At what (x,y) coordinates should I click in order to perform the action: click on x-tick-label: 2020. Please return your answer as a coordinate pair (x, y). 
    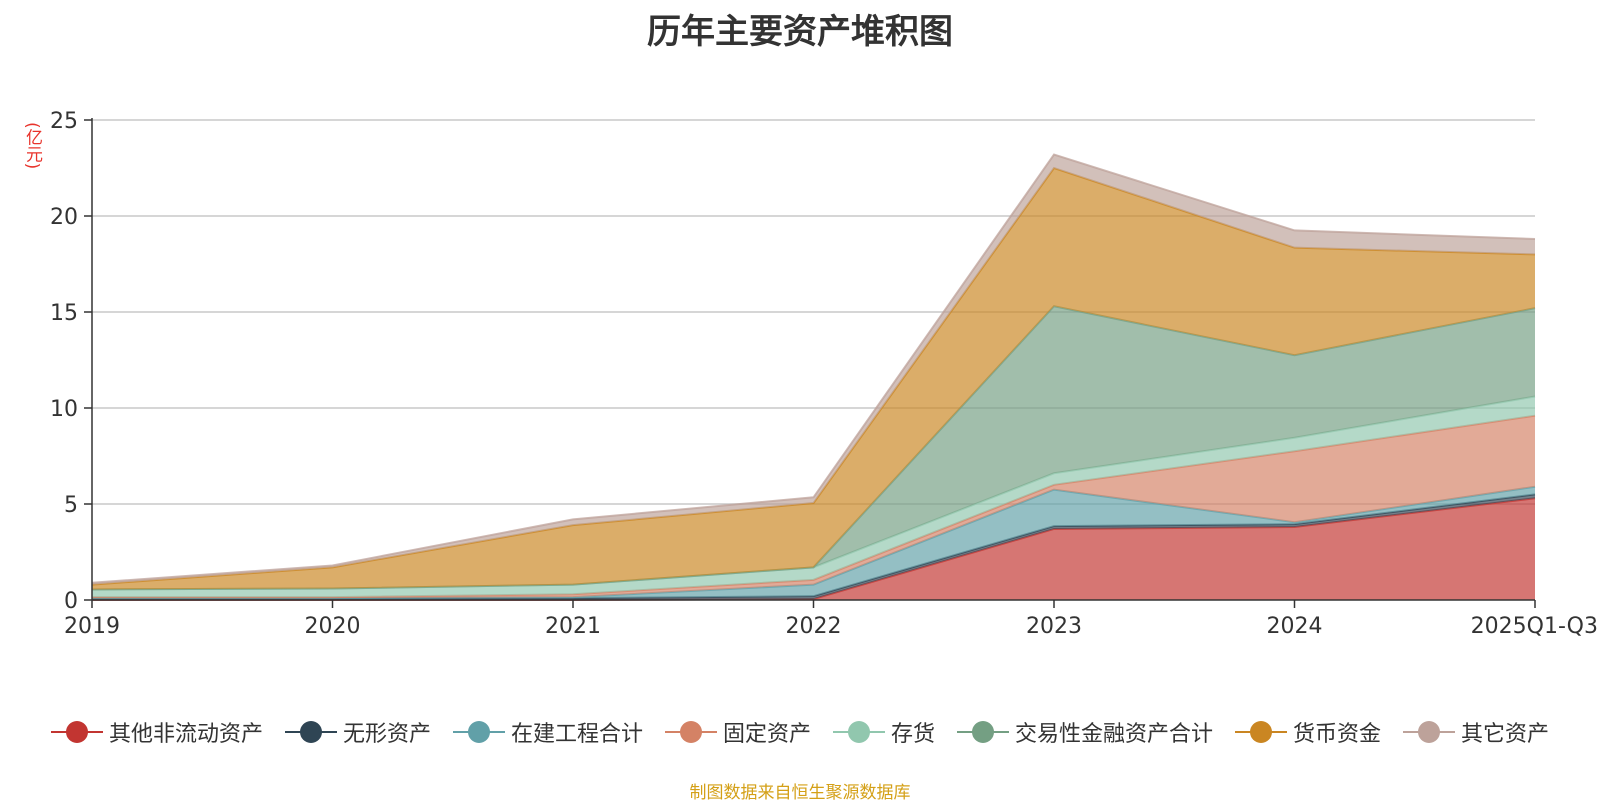
    Looking at the image, I should click on (333, 626).